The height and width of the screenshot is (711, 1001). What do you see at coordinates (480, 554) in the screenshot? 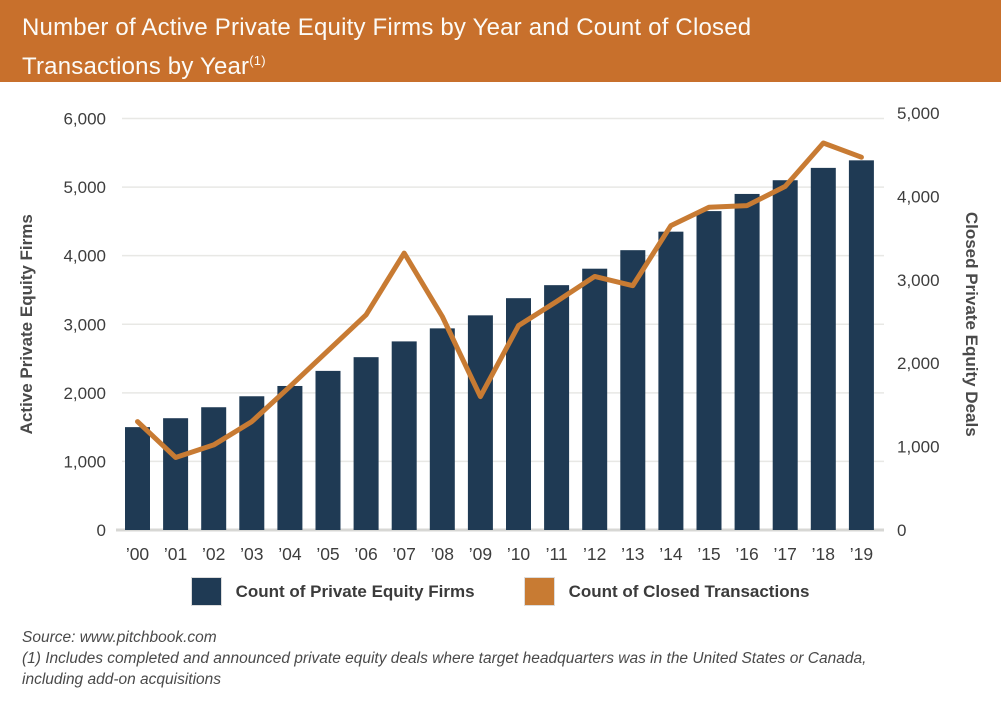
I see `svg-text: ’09` at bounding box center [480, 554].